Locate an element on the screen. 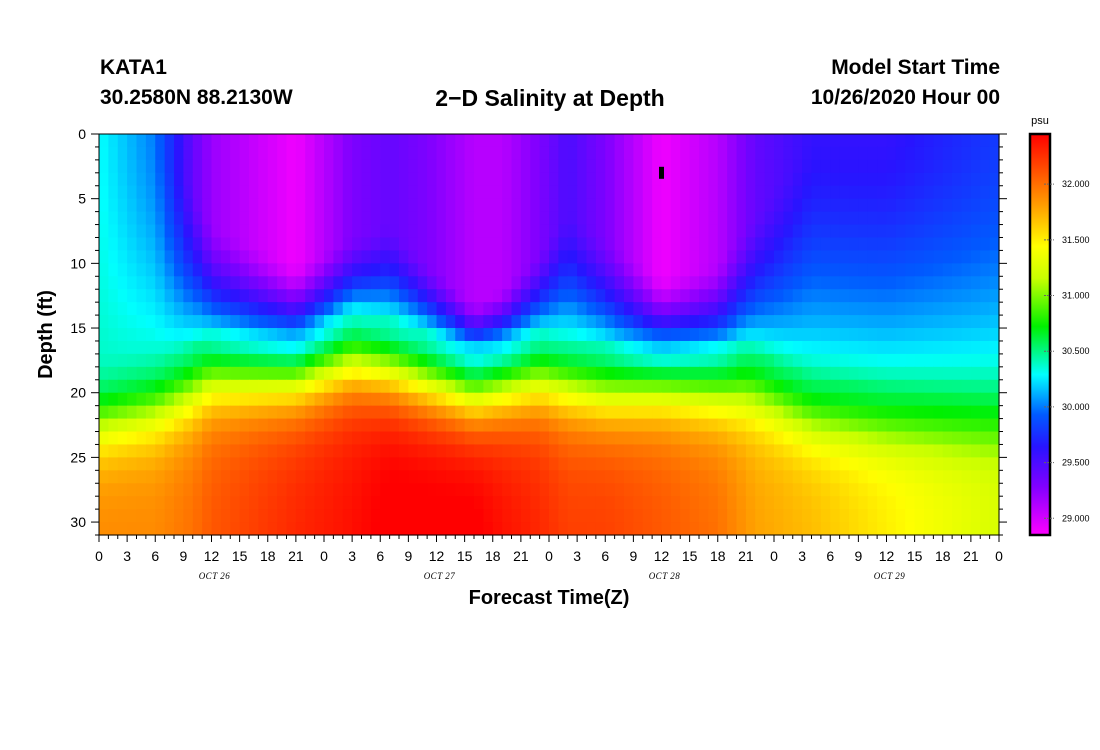 The width and height of the screenshot is (1100, 750). x-tick-label: 18 is located at coordinates (718, 556).